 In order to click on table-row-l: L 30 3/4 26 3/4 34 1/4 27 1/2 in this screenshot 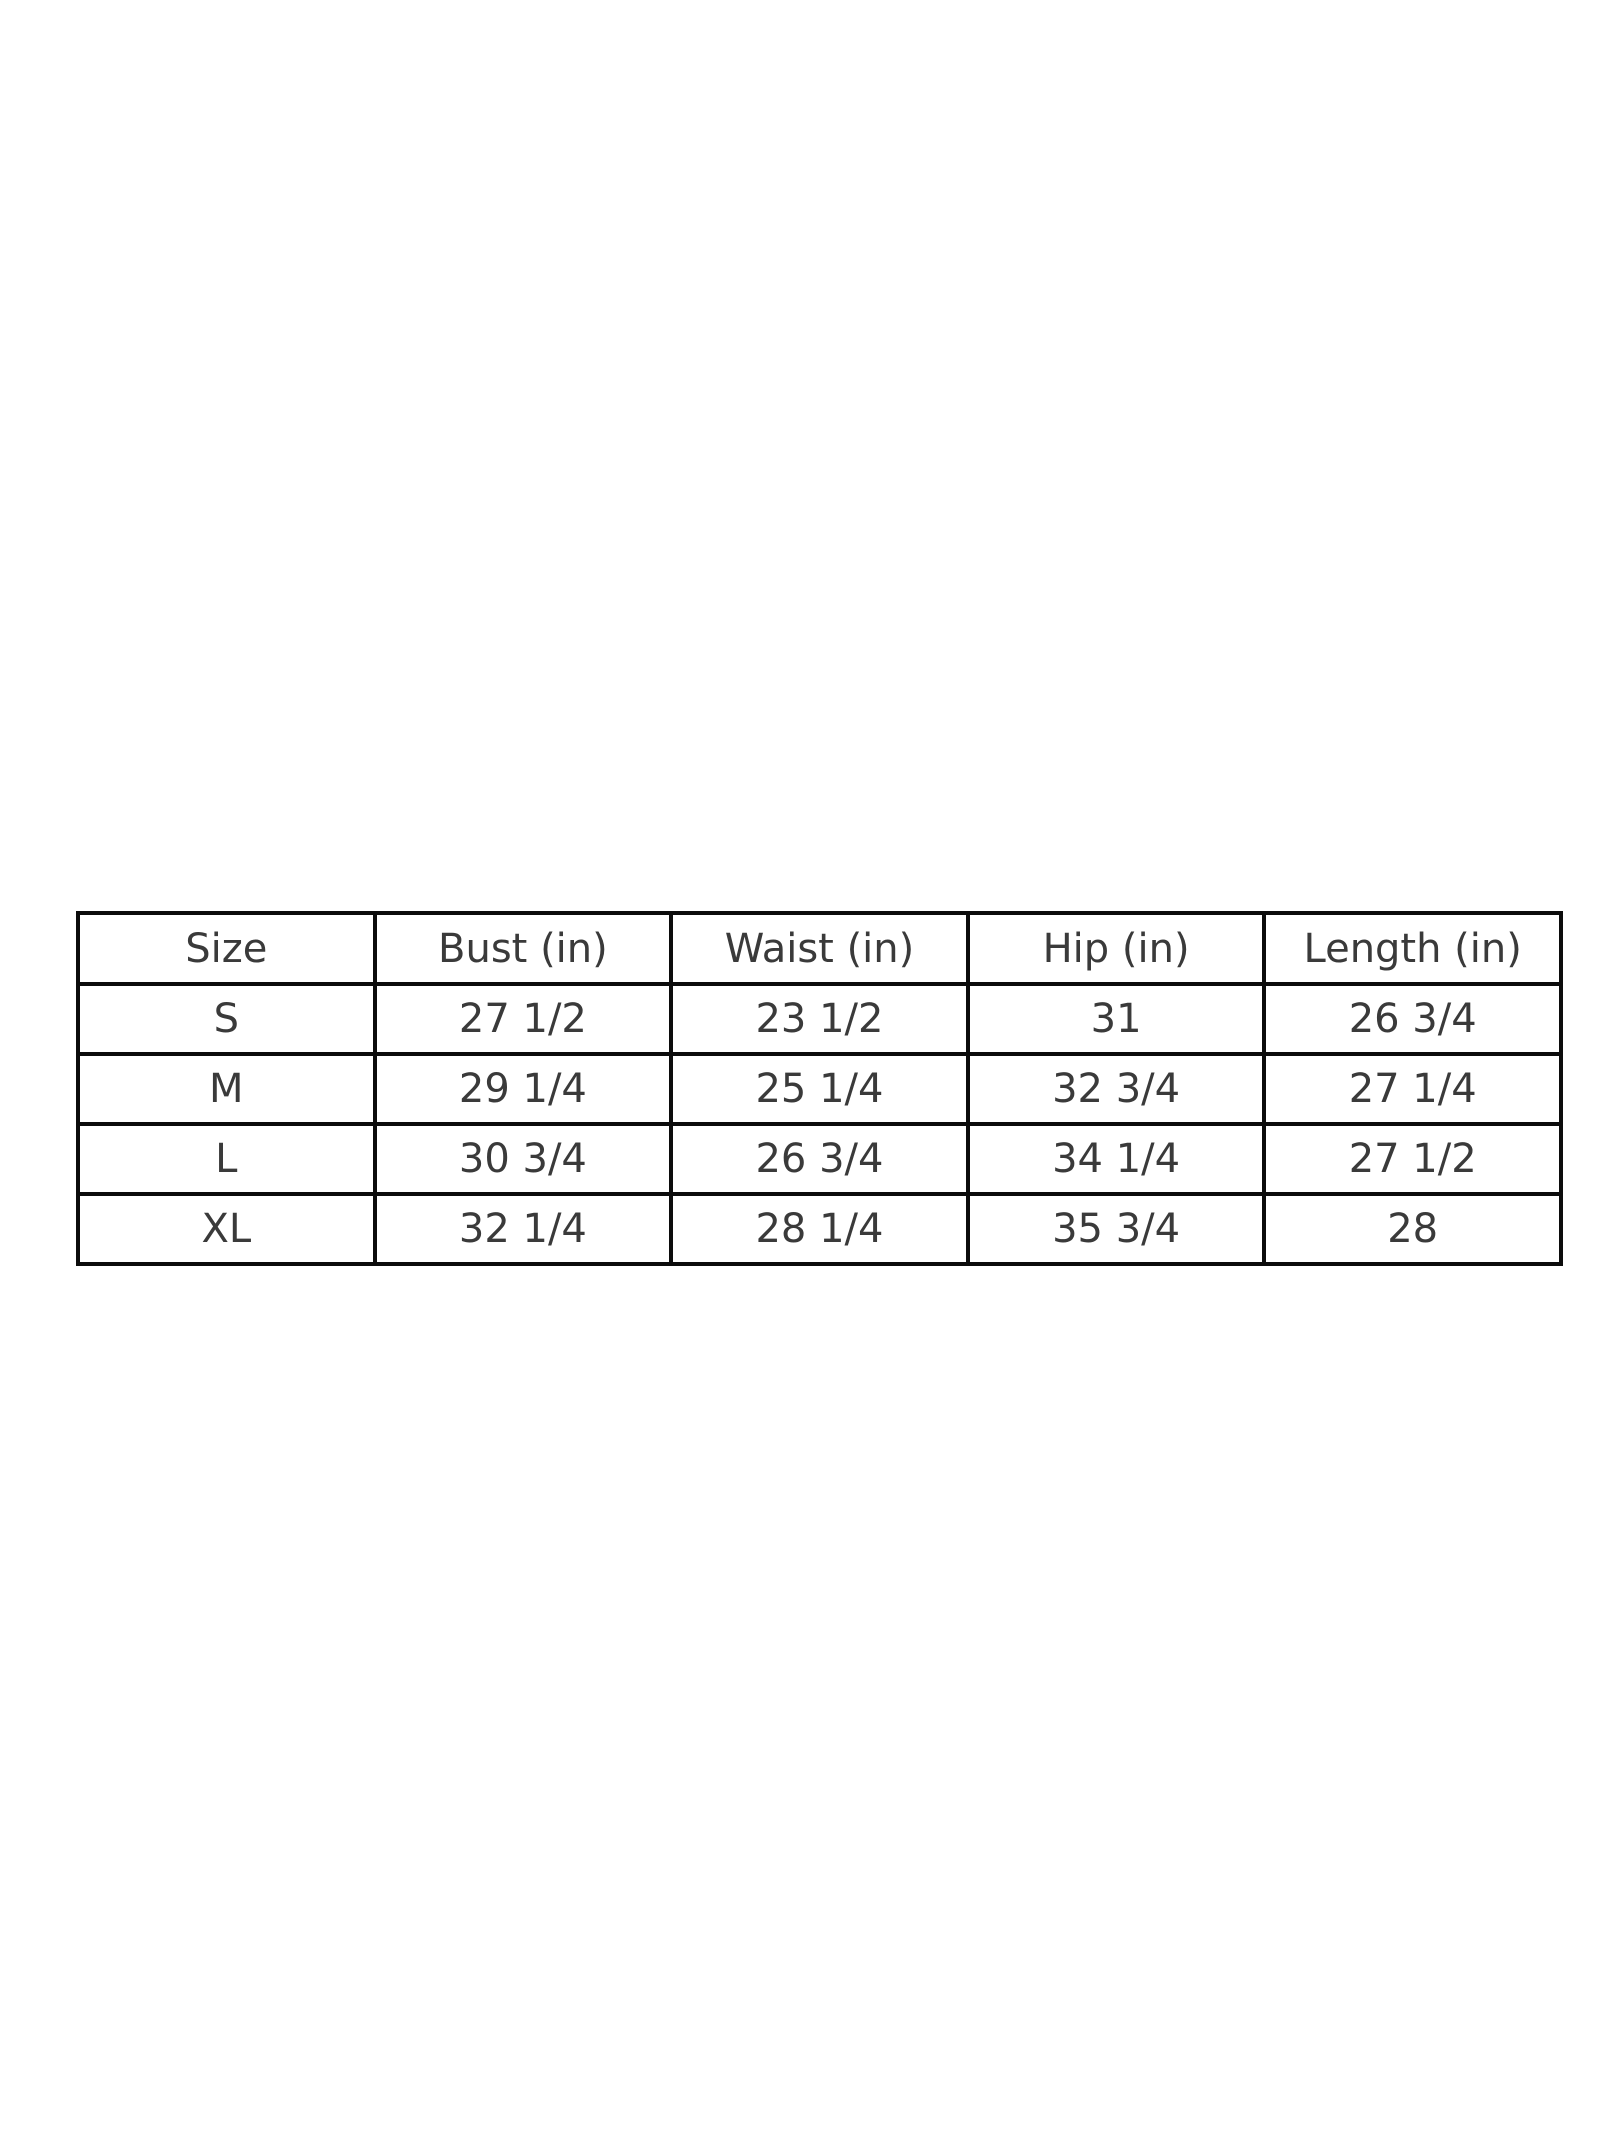, I will do `click(819, 1159)`.